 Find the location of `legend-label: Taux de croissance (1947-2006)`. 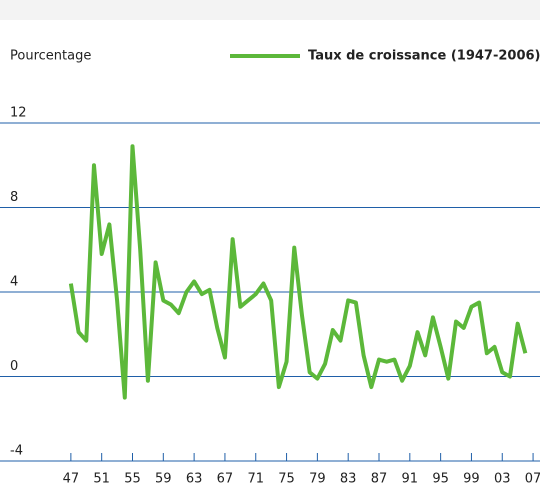

legend-label: Taux de croissance (1947-2006) is located at coordinates (424, 56).